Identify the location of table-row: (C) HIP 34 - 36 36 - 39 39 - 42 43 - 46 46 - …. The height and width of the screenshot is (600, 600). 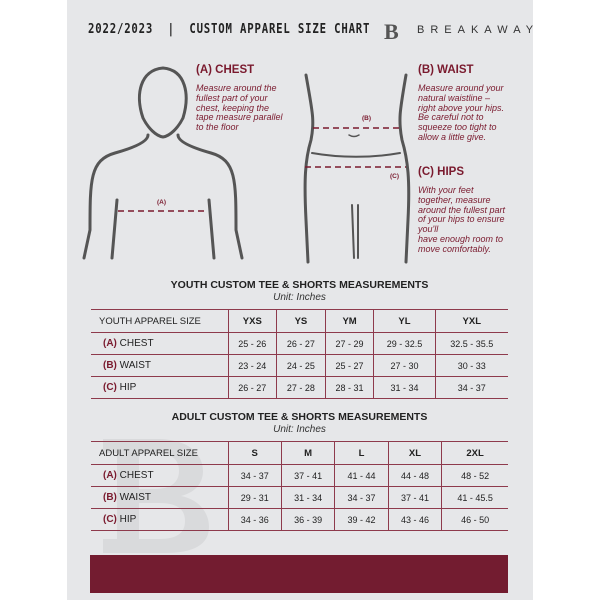
(299, 519).